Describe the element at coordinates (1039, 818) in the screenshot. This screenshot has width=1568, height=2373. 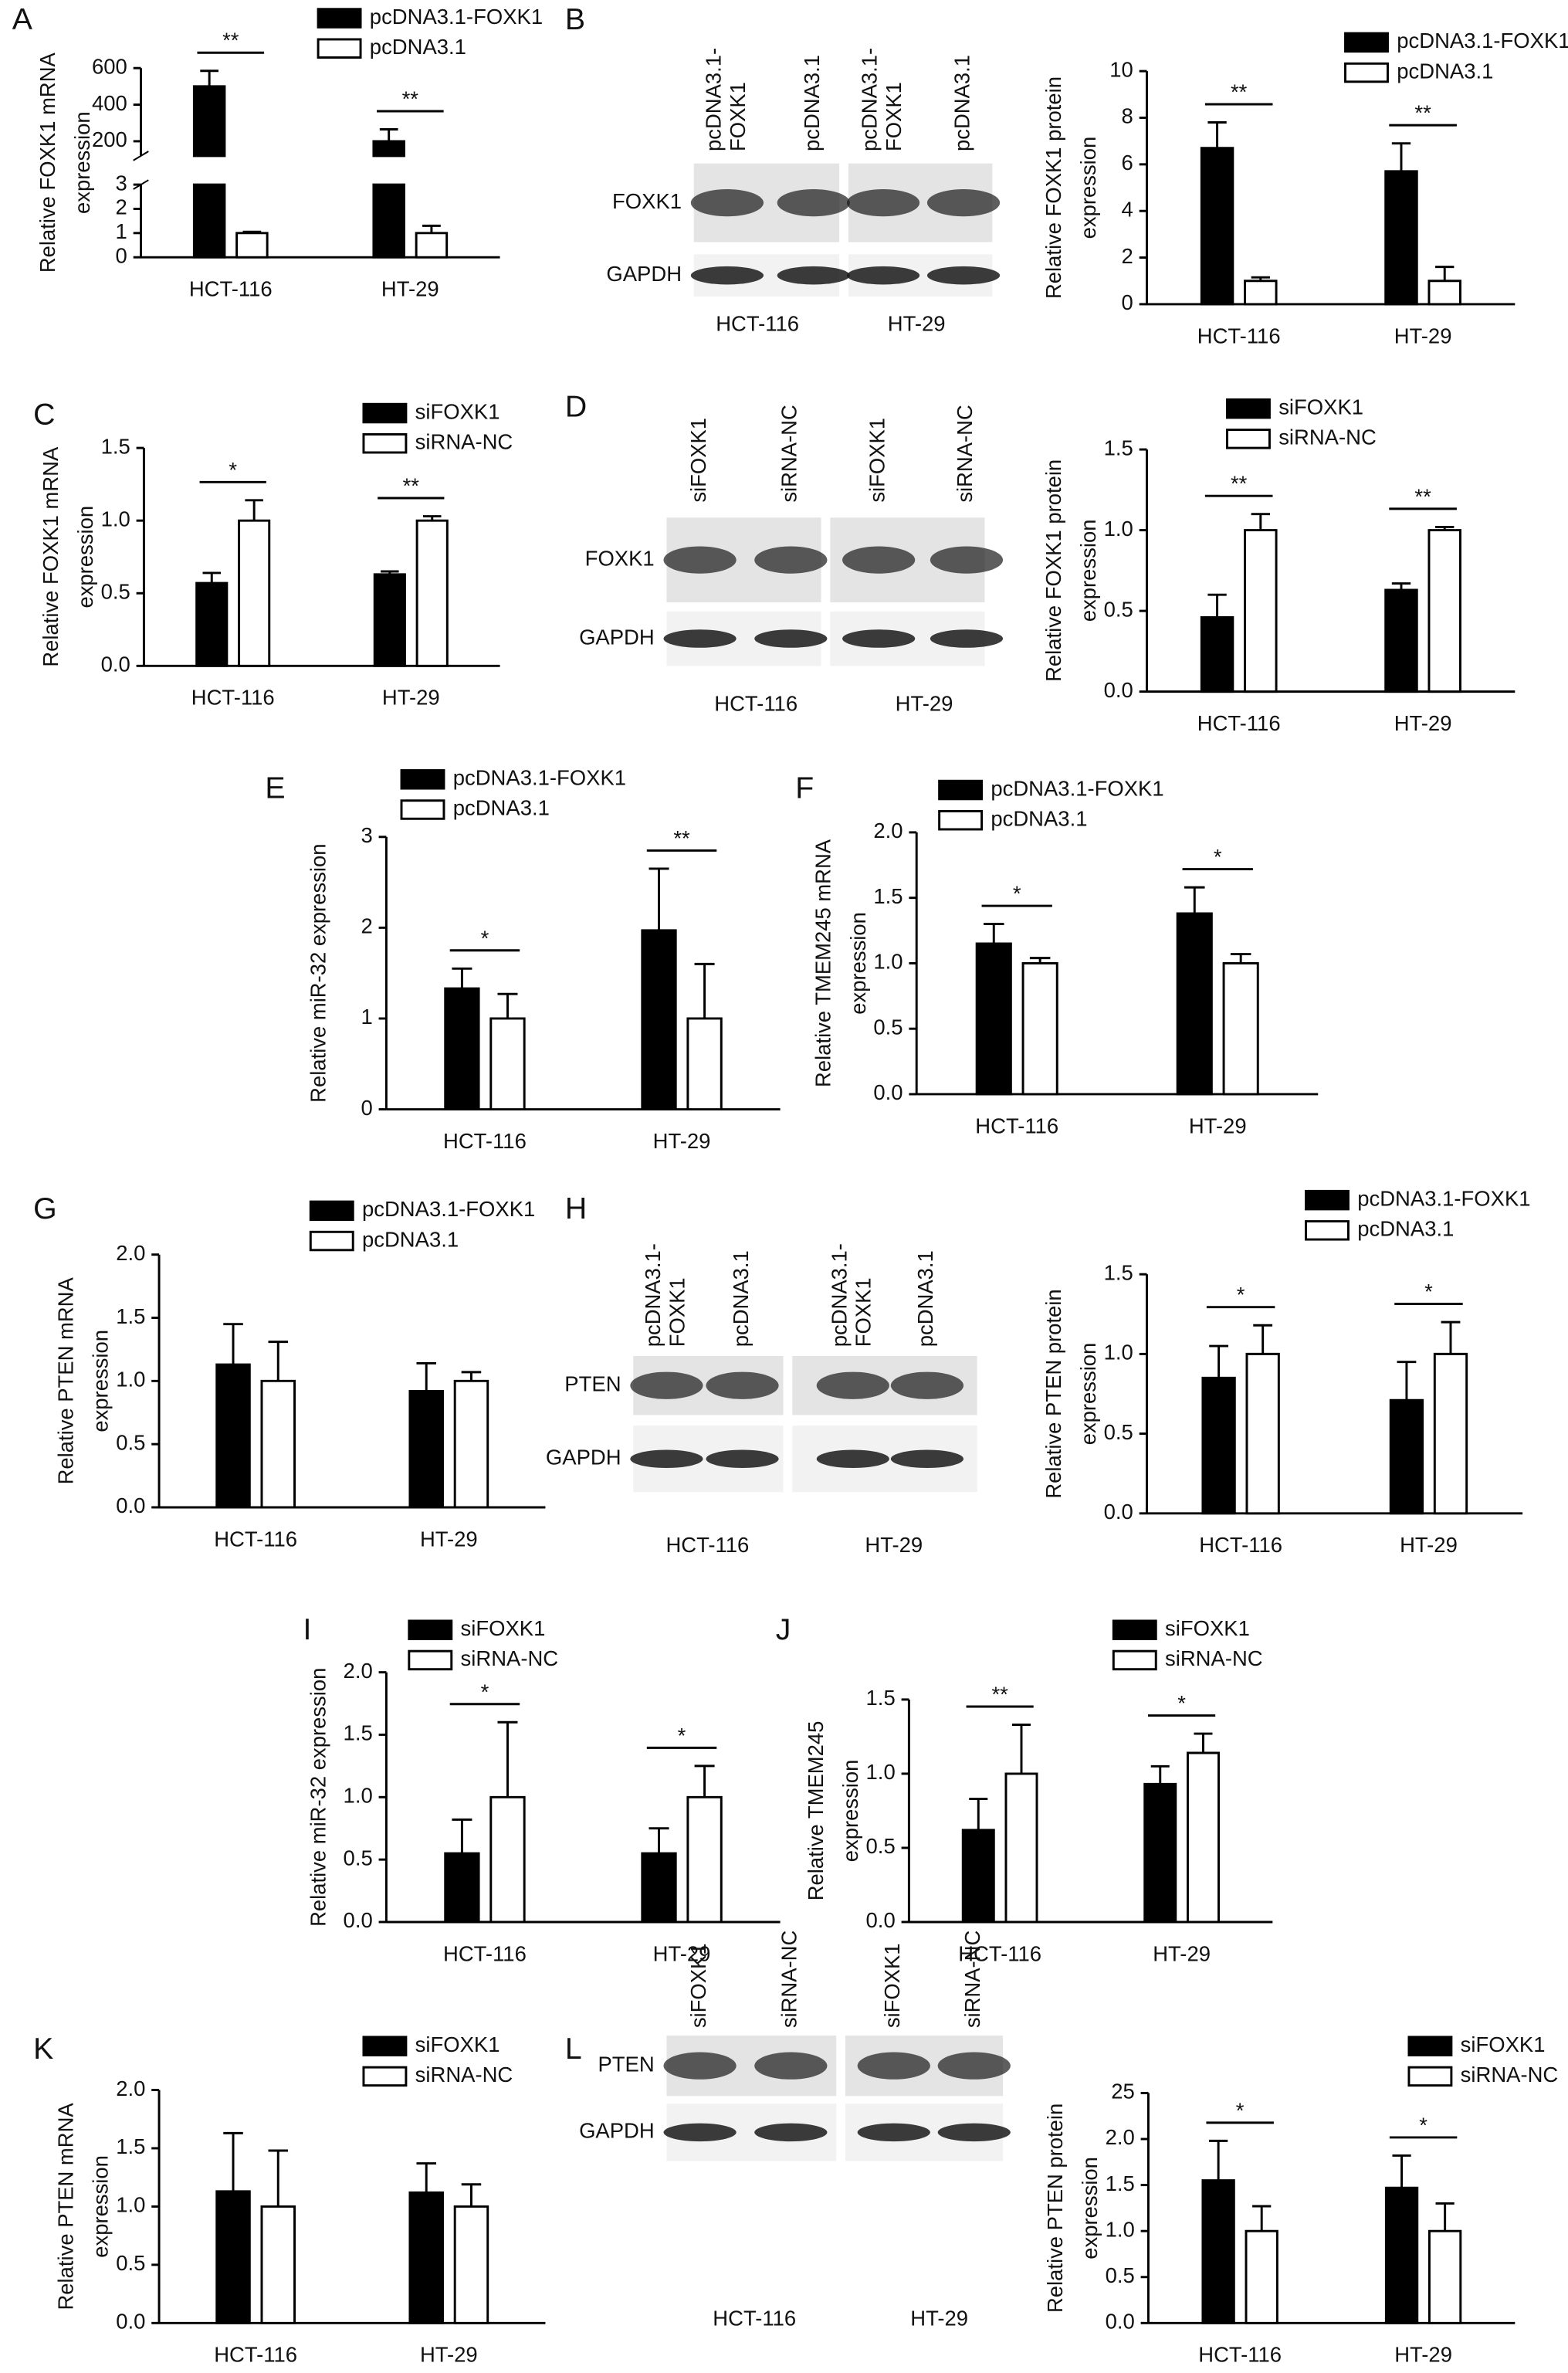
I see `legend-label: pcDNA3.1` at that location.